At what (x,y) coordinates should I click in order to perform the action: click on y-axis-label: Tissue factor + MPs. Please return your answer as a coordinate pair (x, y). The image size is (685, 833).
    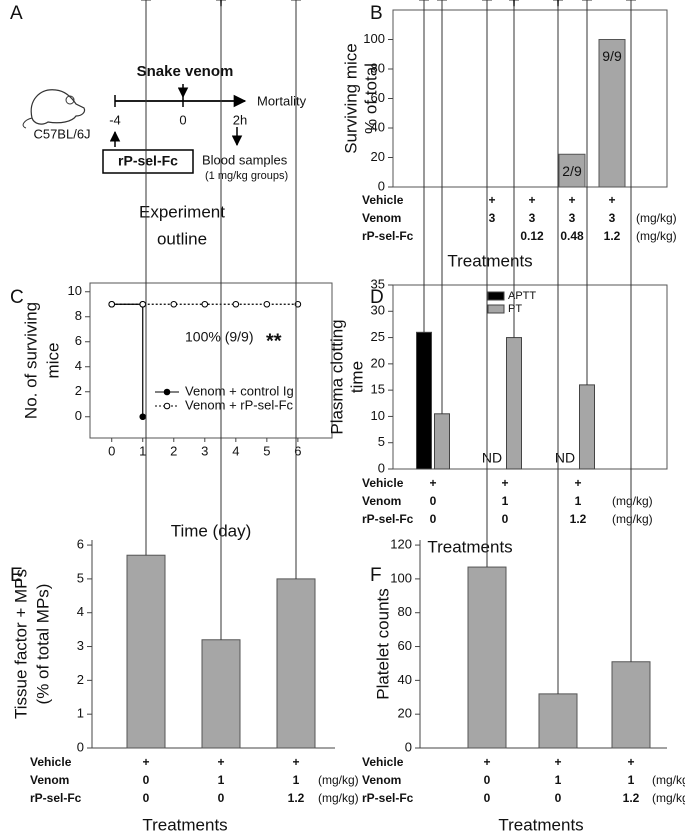
    Looking at the image, I should click on (20, 644).